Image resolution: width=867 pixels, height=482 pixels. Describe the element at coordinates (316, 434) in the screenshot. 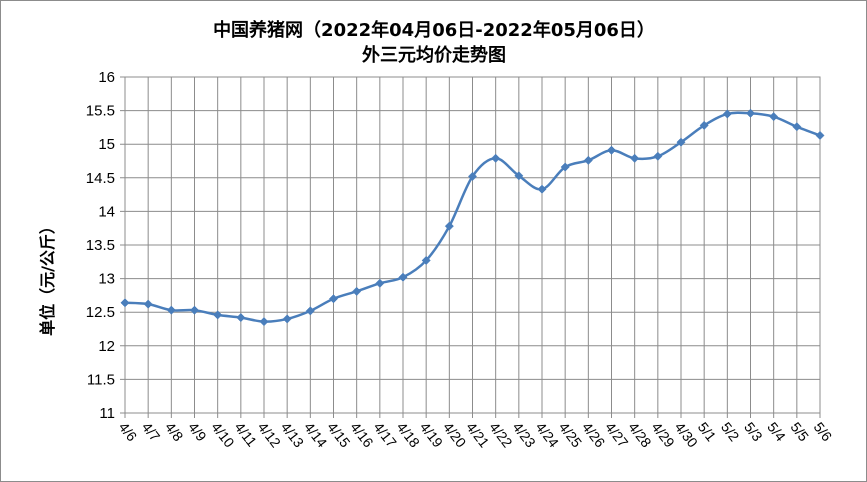

I see `x-tick-label: 4/14` at that location.